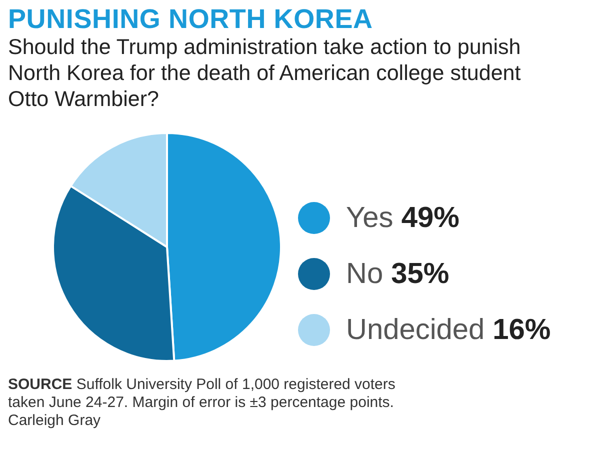 Image resolution: width=600 pixels, height=467 pixels. What do you see at coordinates (365, 274) in the screenshot?
I see `legend-label: No` at bounding box center [365, 274].